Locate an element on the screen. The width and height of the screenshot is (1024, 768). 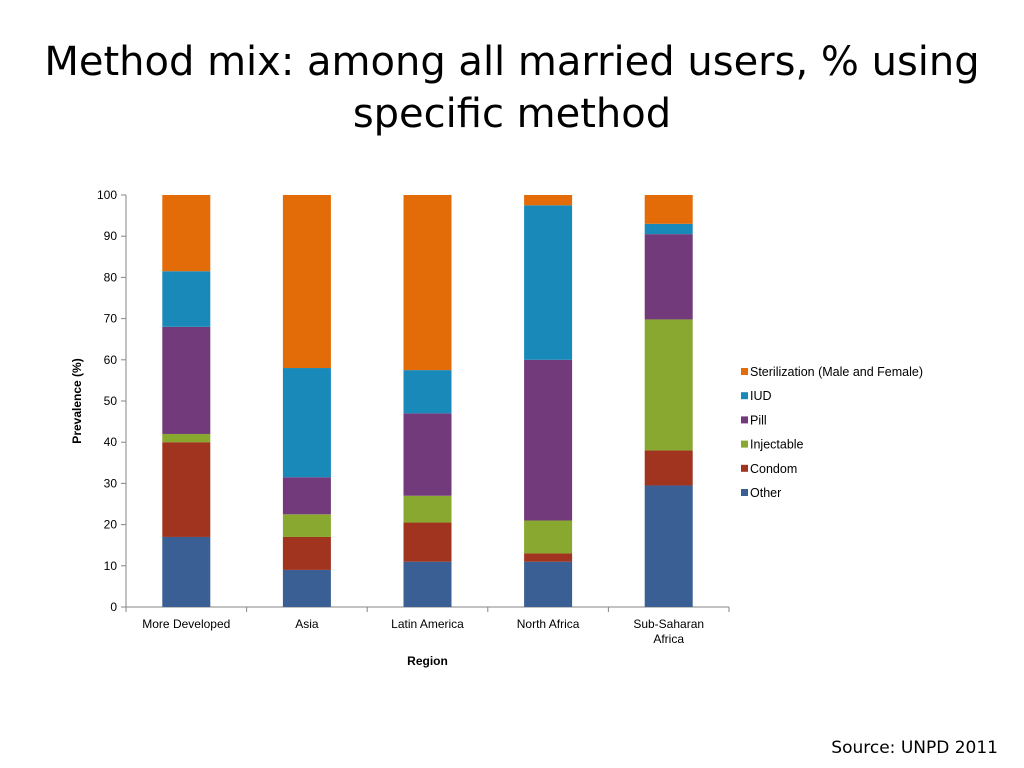
x-tick-label: North Africa is located at coordinates (548, 624).